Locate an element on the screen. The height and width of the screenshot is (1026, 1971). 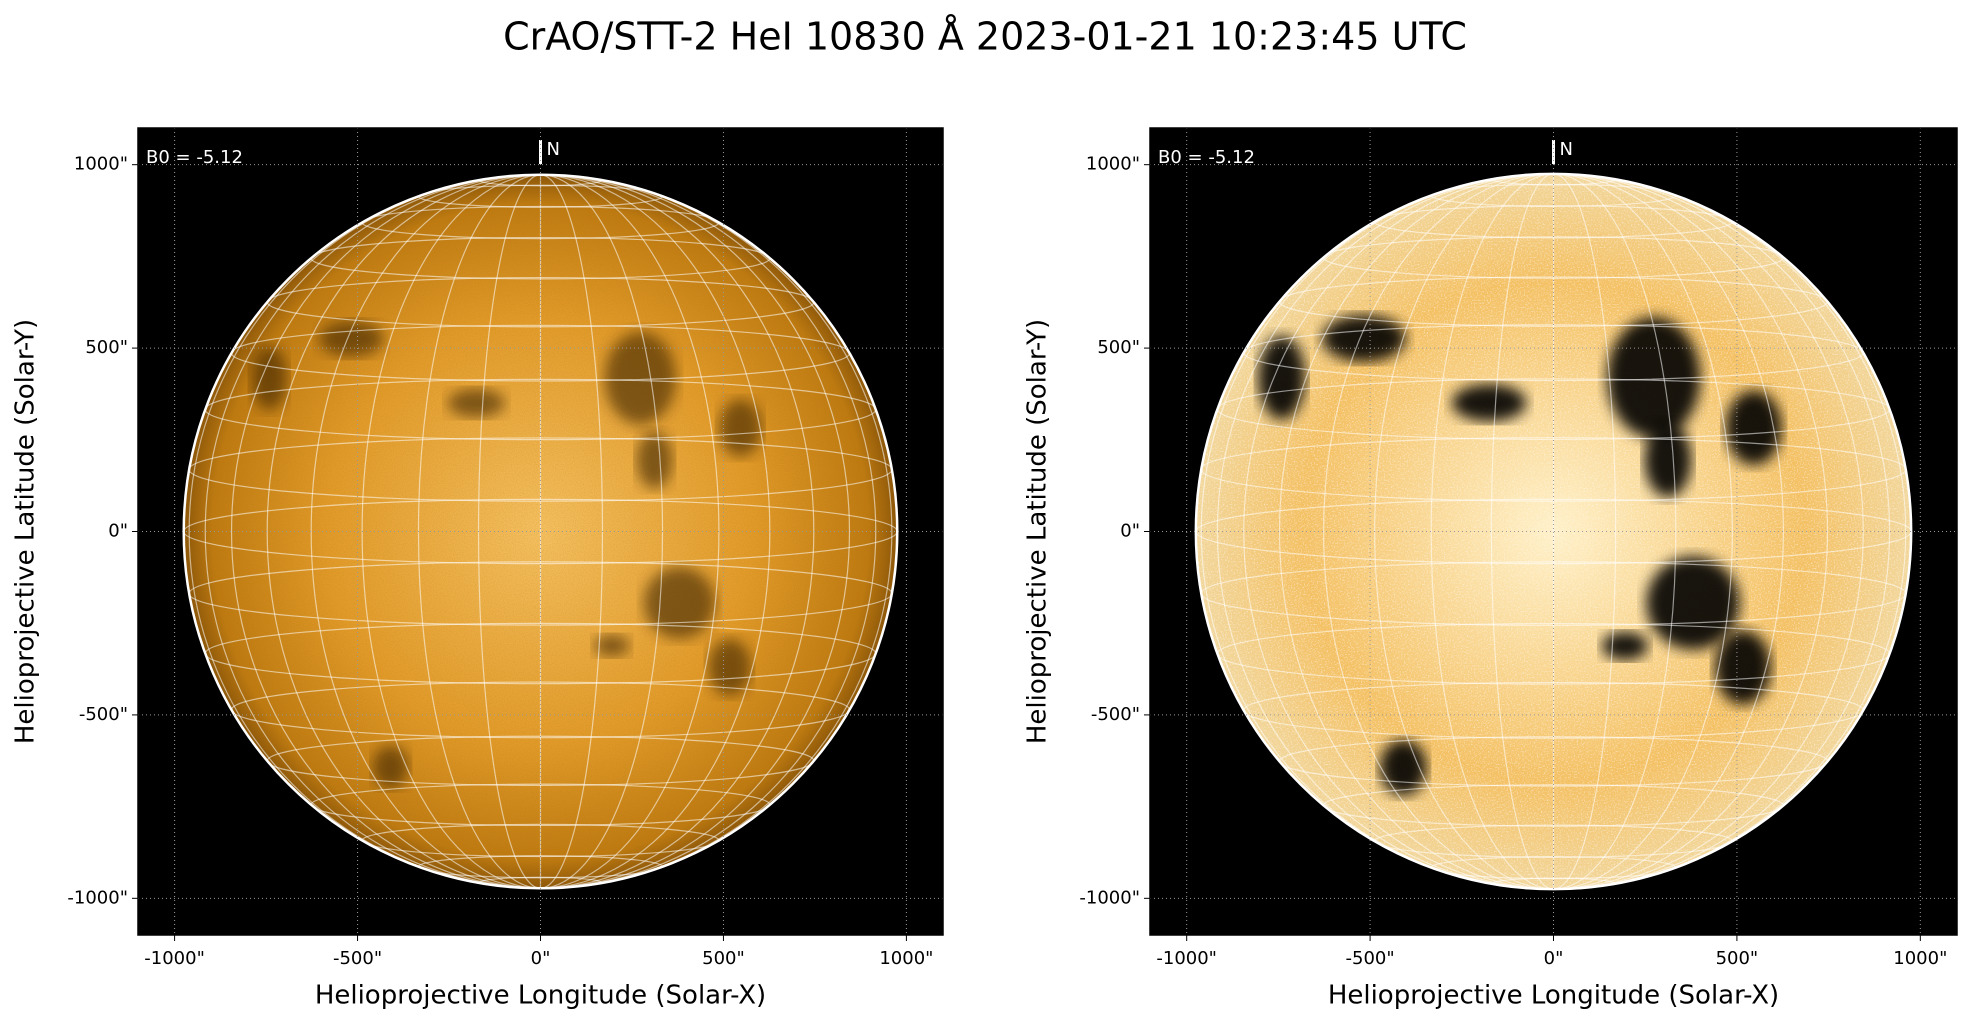
meridian is located at coordinates (1553, 531).